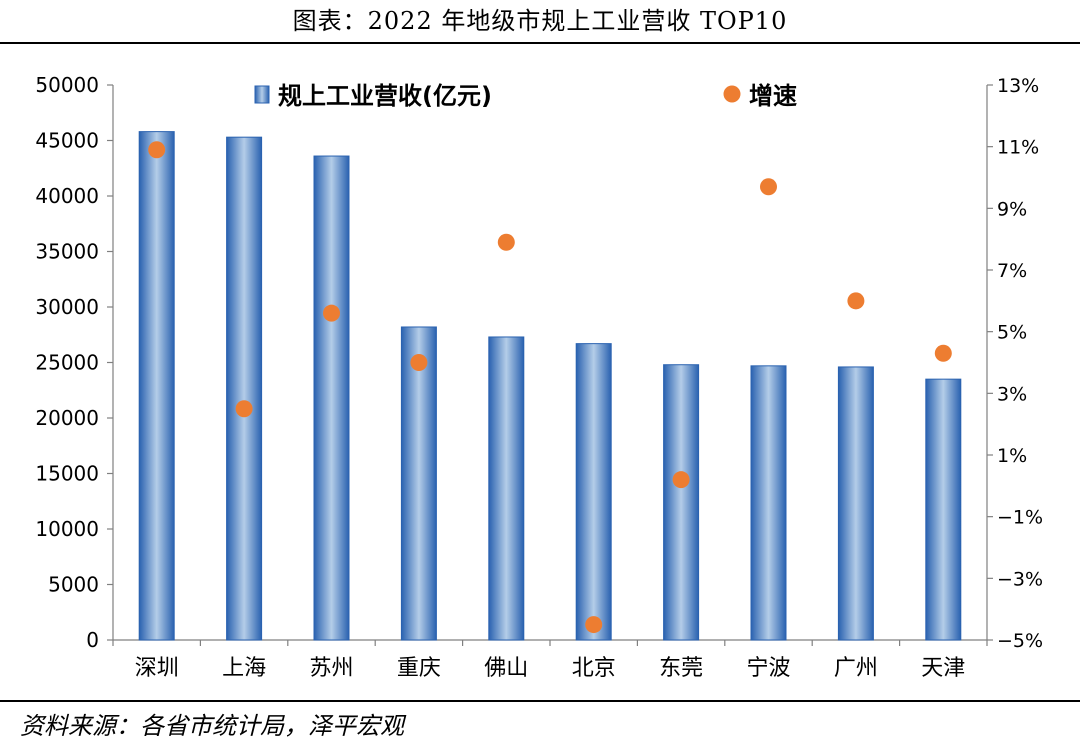  I want to click on chart-legend: 规上工业营收(亿元) 增速, so click(525, 96).